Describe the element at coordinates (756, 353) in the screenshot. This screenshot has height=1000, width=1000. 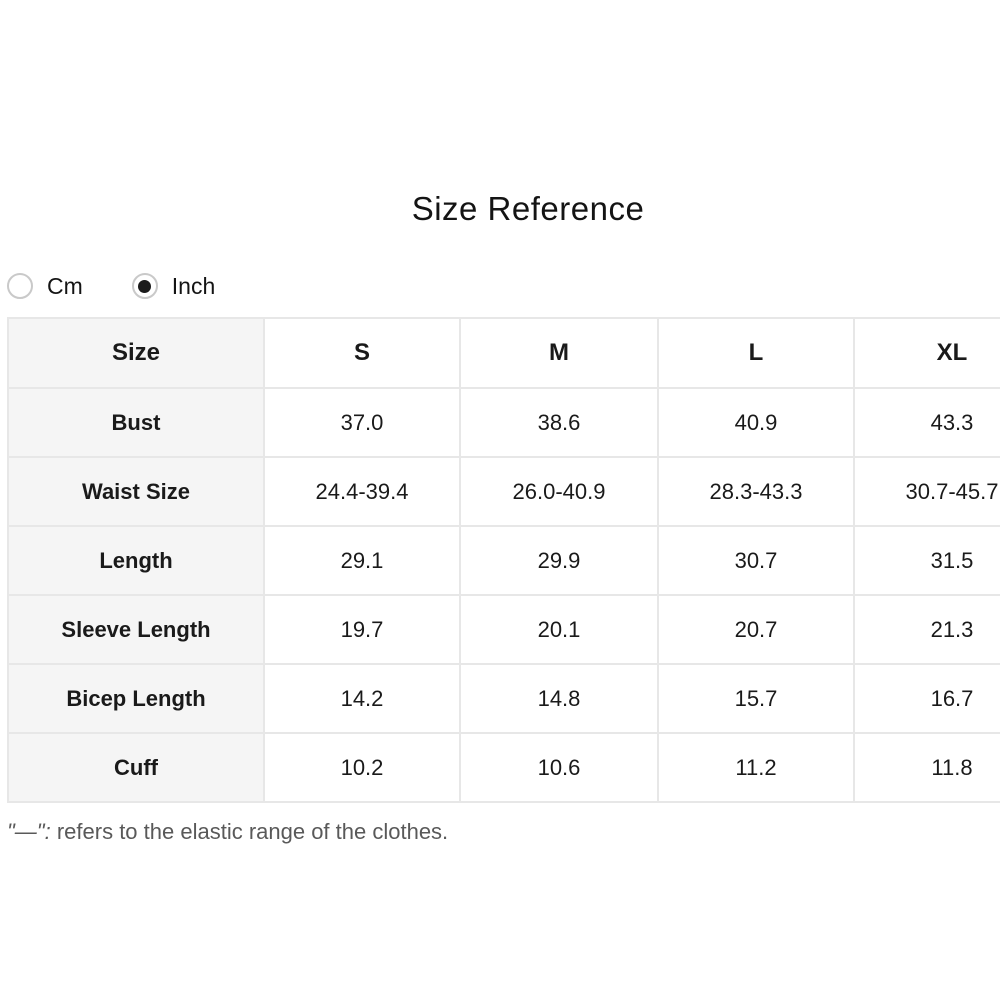
I see `header-cell: L` at that location.